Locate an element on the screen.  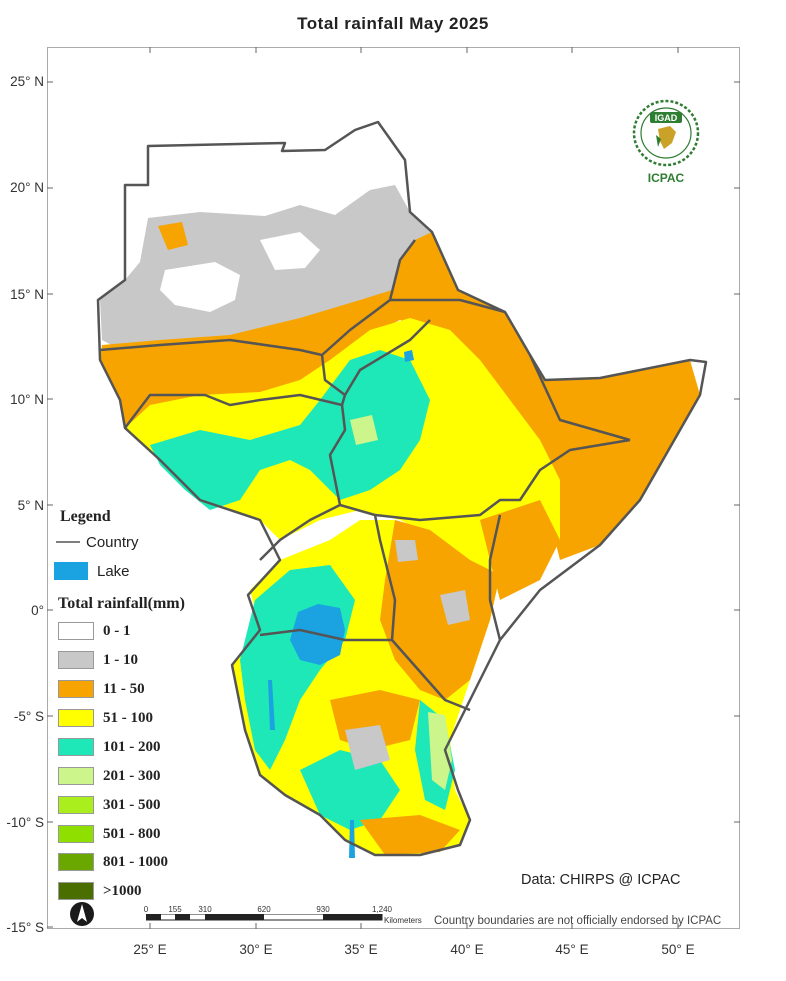
legend-country: Country is located at coordinates (97, 542).